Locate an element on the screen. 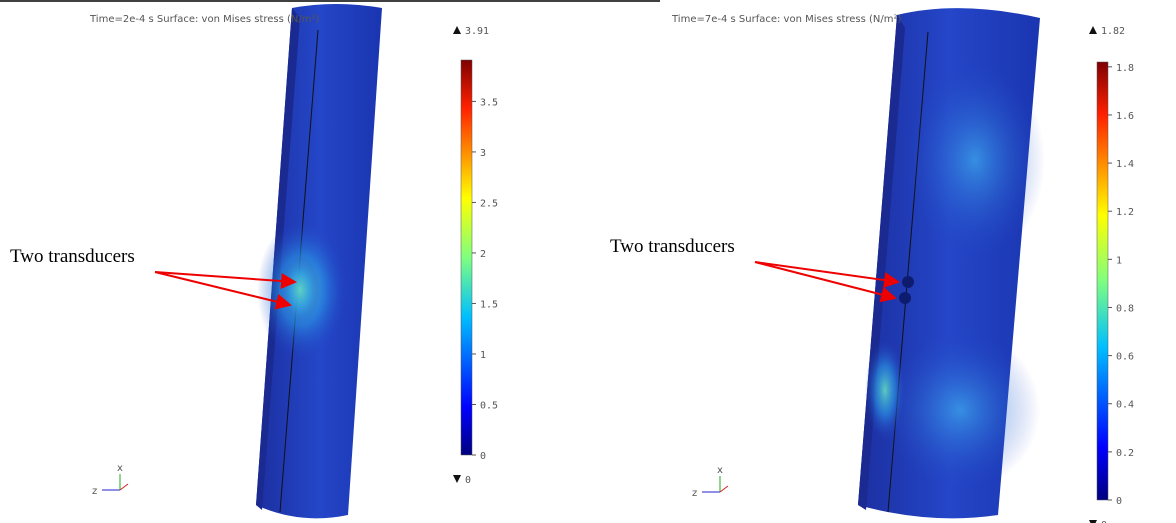  tick-label: 2 is located at coordinates (483, 254).